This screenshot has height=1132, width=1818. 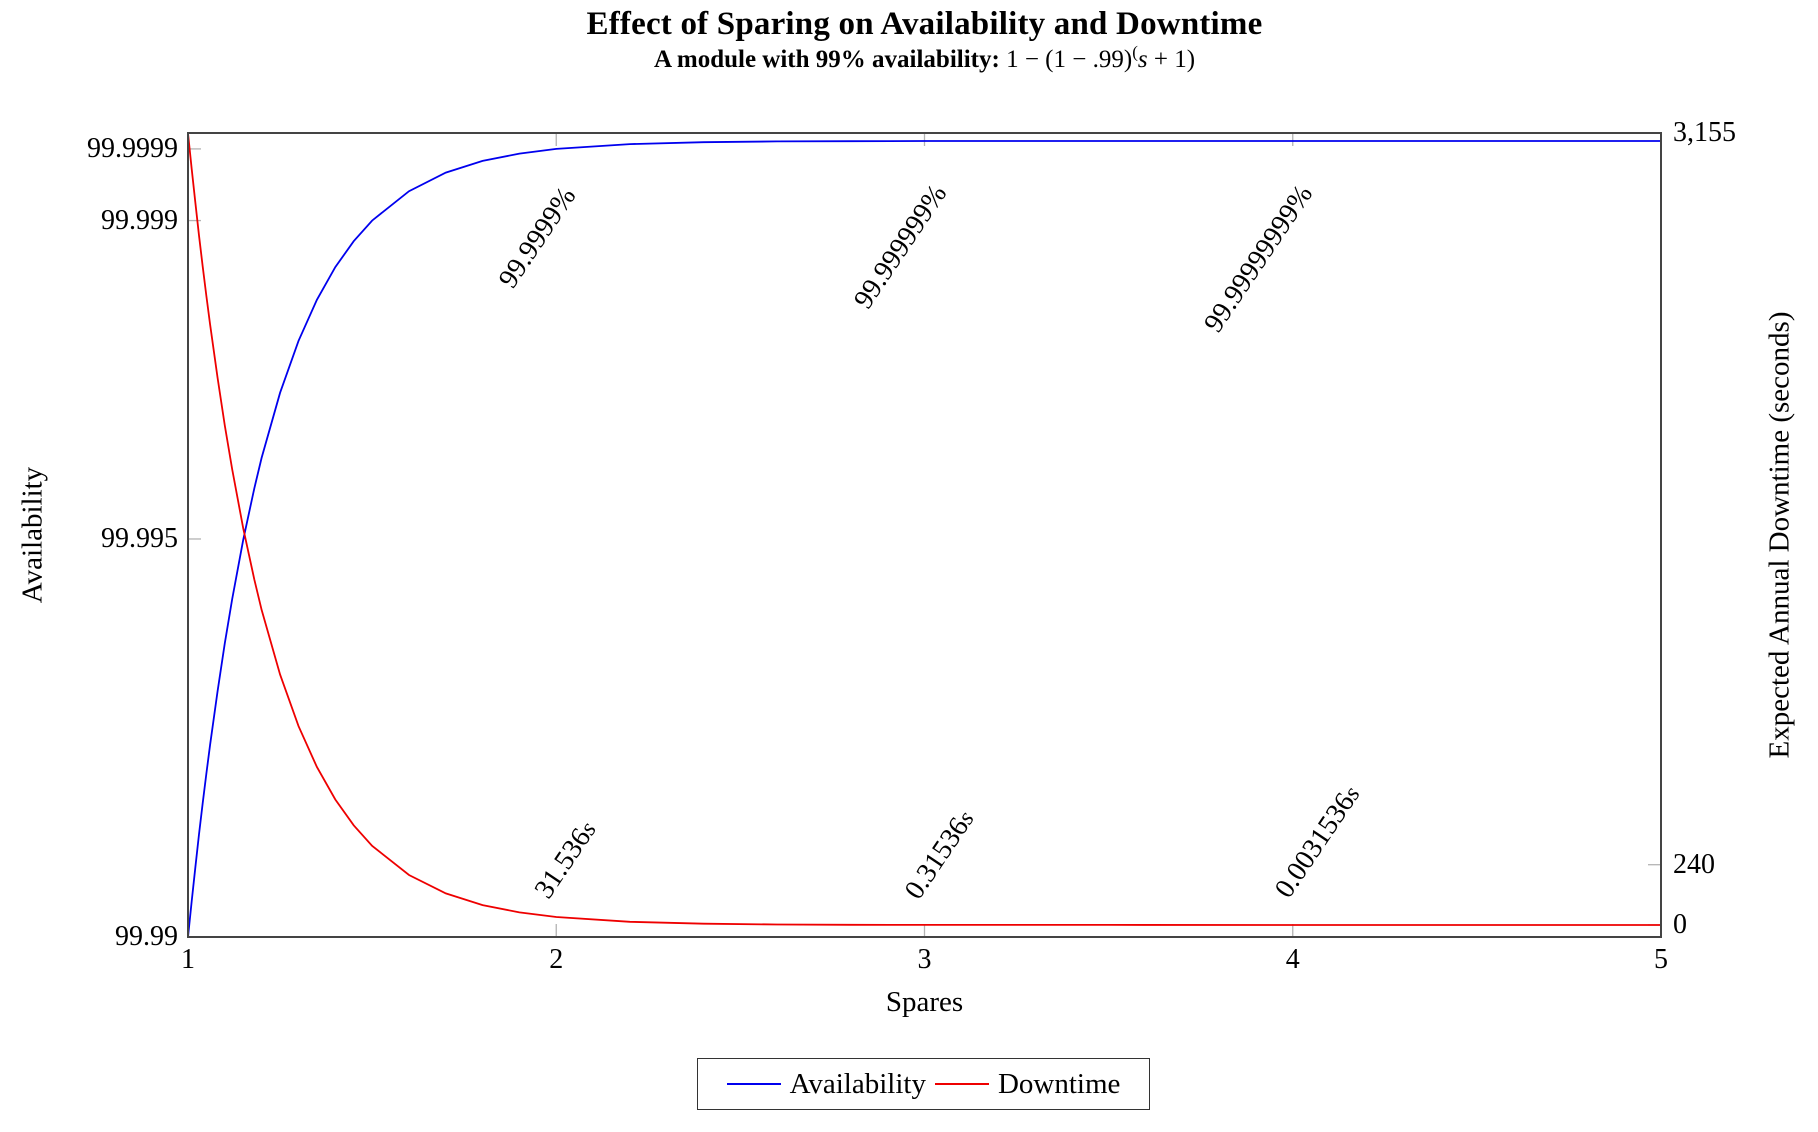 I want to click on x-axis-label: Spares, so click(x=924, y=1002).